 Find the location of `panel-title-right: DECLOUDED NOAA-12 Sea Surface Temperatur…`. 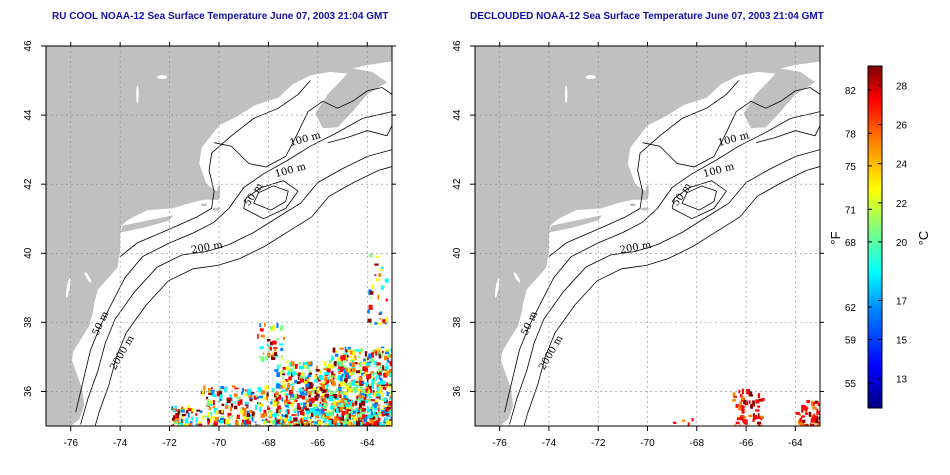

panel-title-right: DECLOUDED NOAA-12 Sea Surface Temperatur… is located at coordinates (647, 16).